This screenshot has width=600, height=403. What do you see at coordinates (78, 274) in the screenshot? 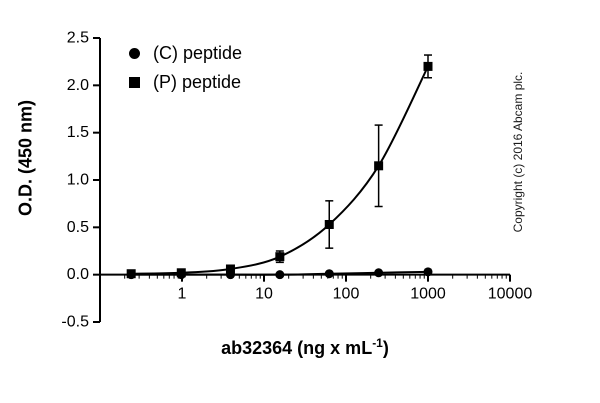
I see `y-tick-label: 0.0` at bounding box center [78, 274].